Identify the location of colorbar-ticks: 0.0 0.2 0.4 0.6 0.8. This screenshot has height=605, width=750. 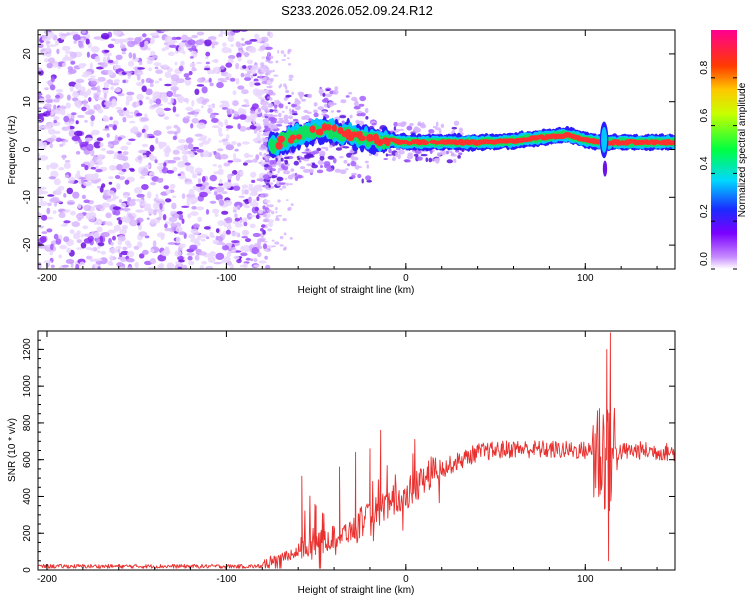
(718, 165).